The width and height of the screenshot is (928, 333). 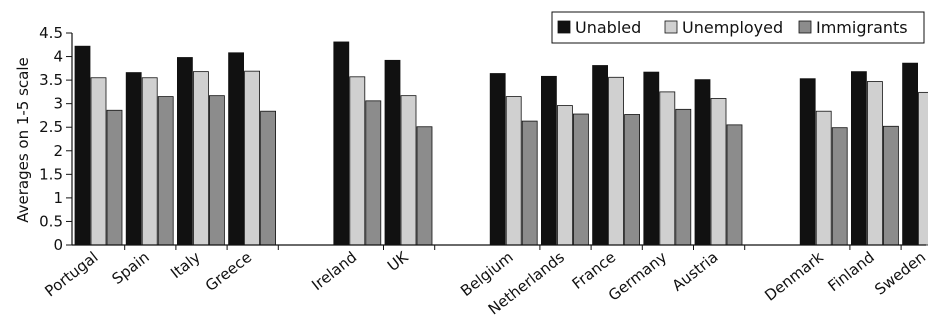 I want to click on category-label: Denmark, so click(x=794, y=276).